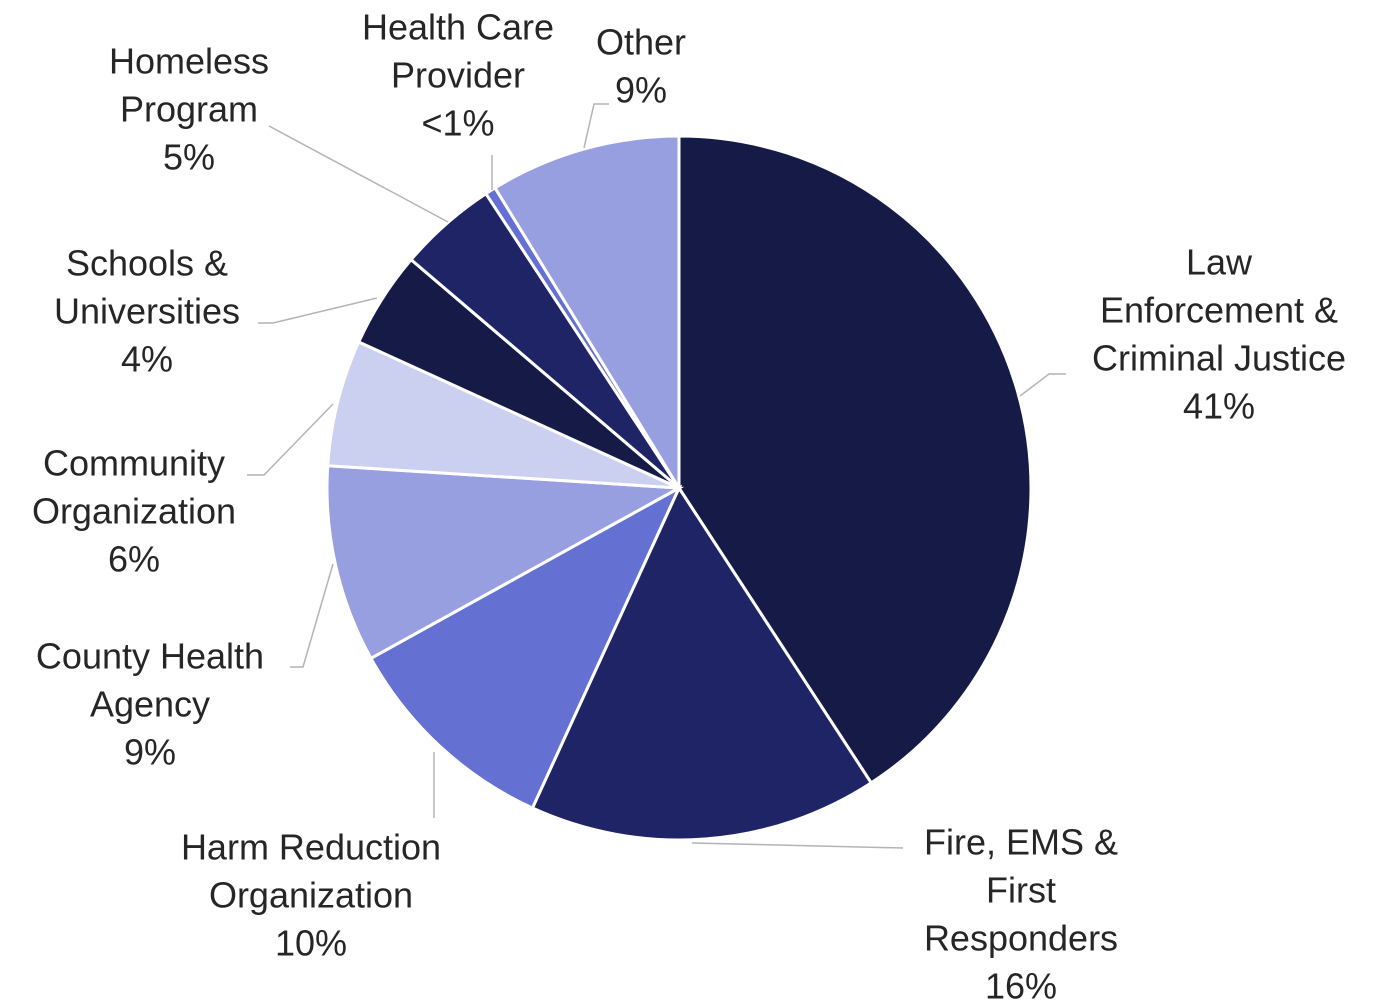 The image size is (1387, 1005). Describe the element at coordinates (358, 174) in the screenshot. I see `leader-line-homeless-program` at that location.